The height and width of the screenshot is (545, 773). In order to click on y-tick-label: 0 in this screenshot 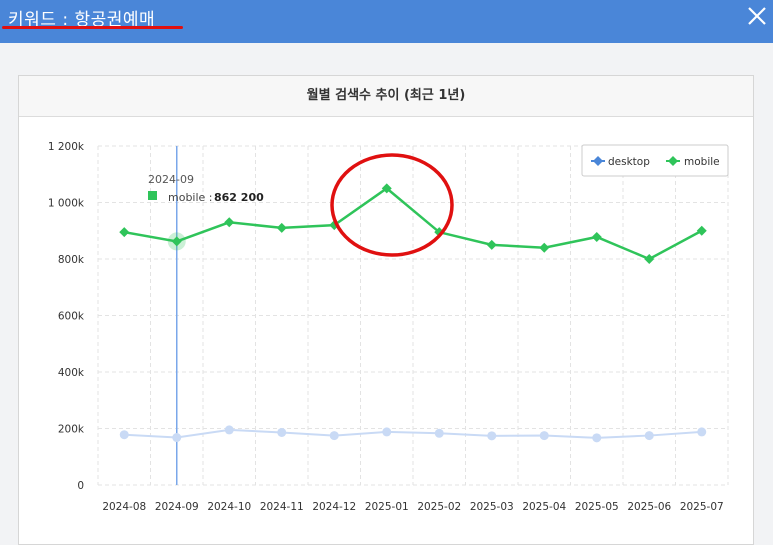, I will do `click(80, 486)`.